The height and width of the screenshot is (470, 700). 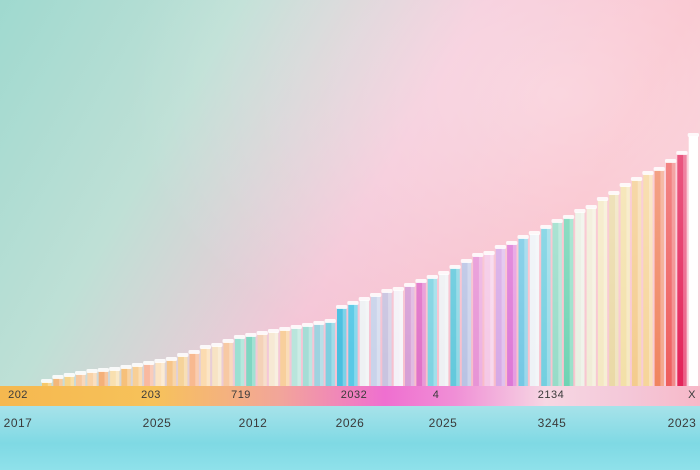 What do you see at coordinates (354, 395) in the screenshot?
I see `band-label-4: 2032` at bounding box center [354, 395].